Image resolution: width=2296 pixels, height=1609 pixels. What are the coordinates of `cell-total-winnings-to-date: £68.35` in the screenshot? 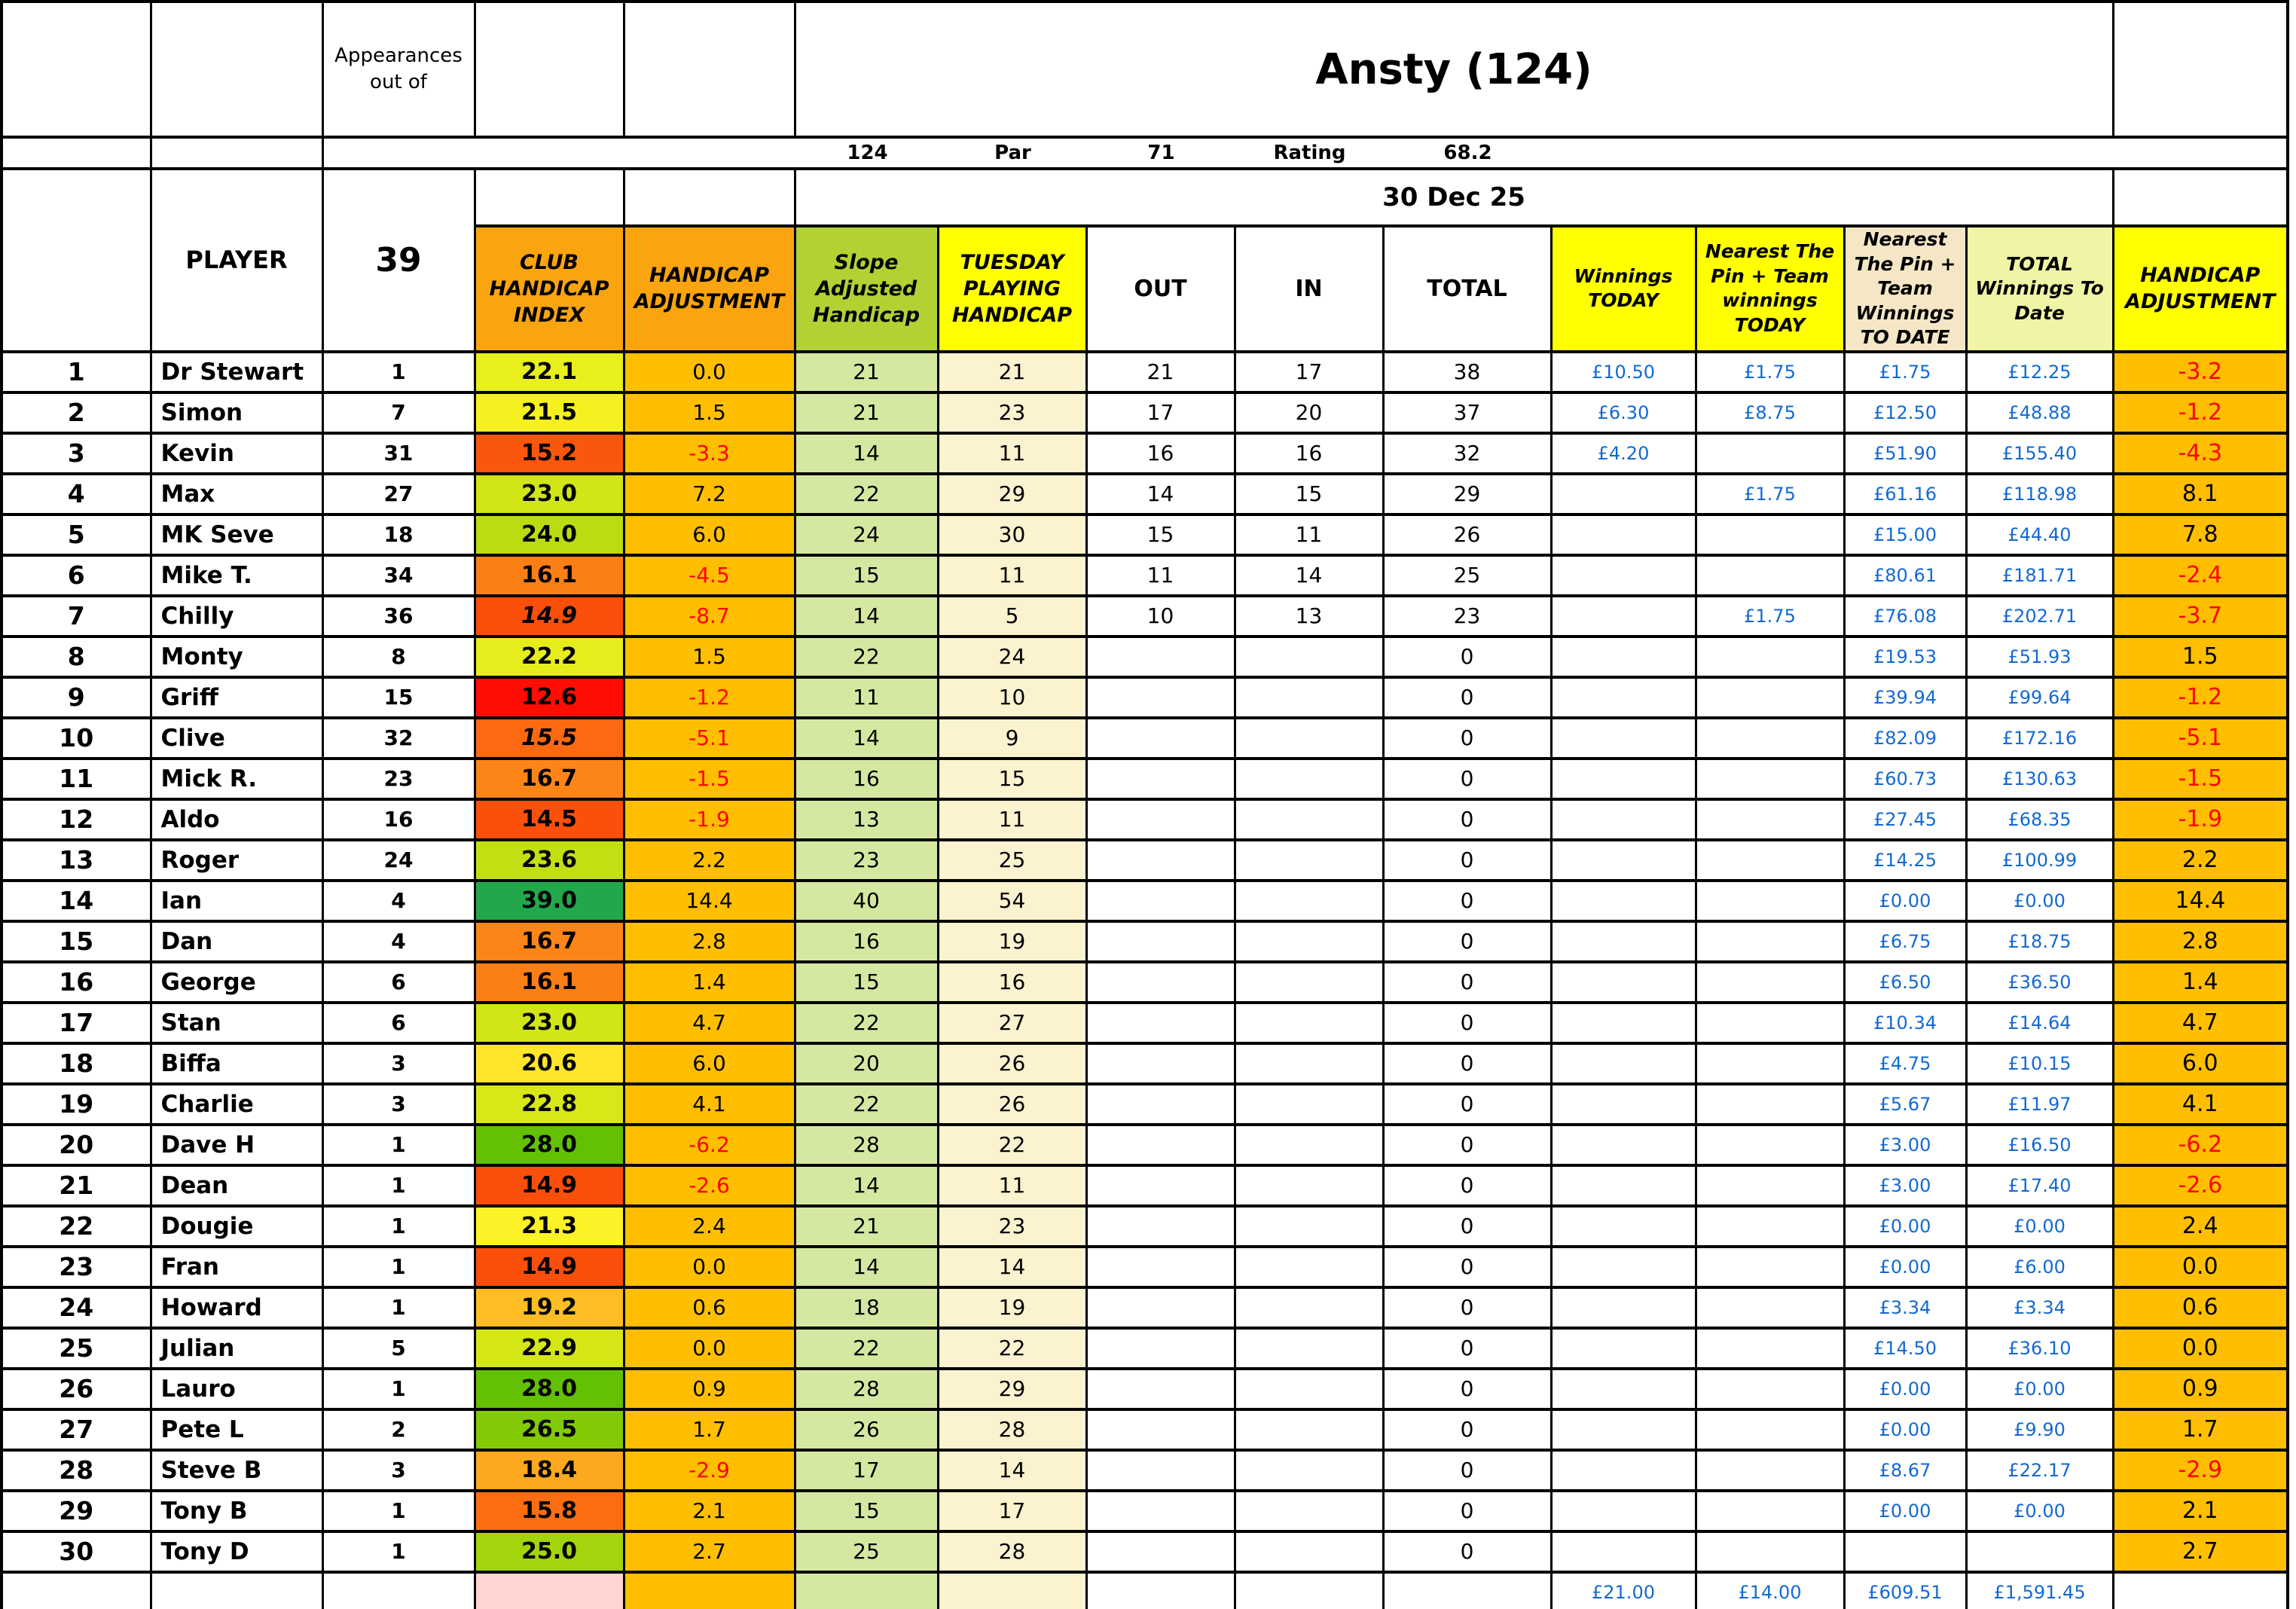 It's located at (2040, 819).